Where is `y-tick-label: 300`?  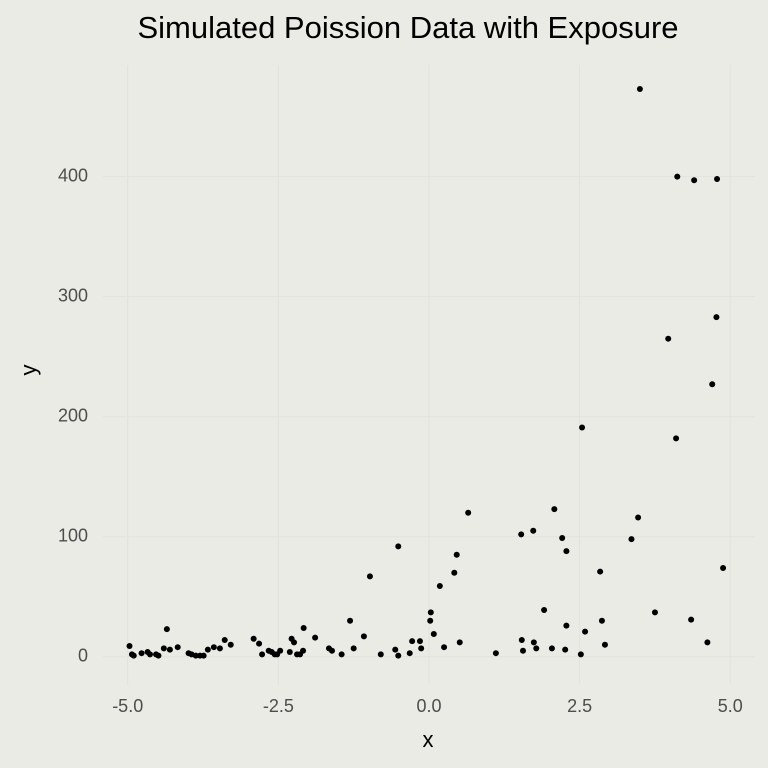 y-tick-label: 300 is located at coordinates (73, 295).